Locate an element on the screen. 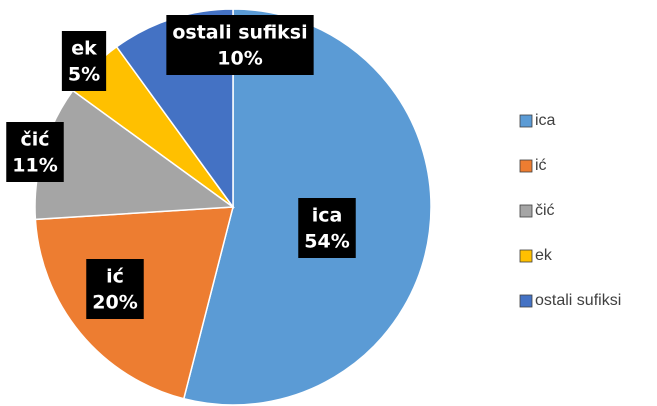 The width and height of the screenshot is (657, 406). legend-label: ić is located at coordinates (541, 165).